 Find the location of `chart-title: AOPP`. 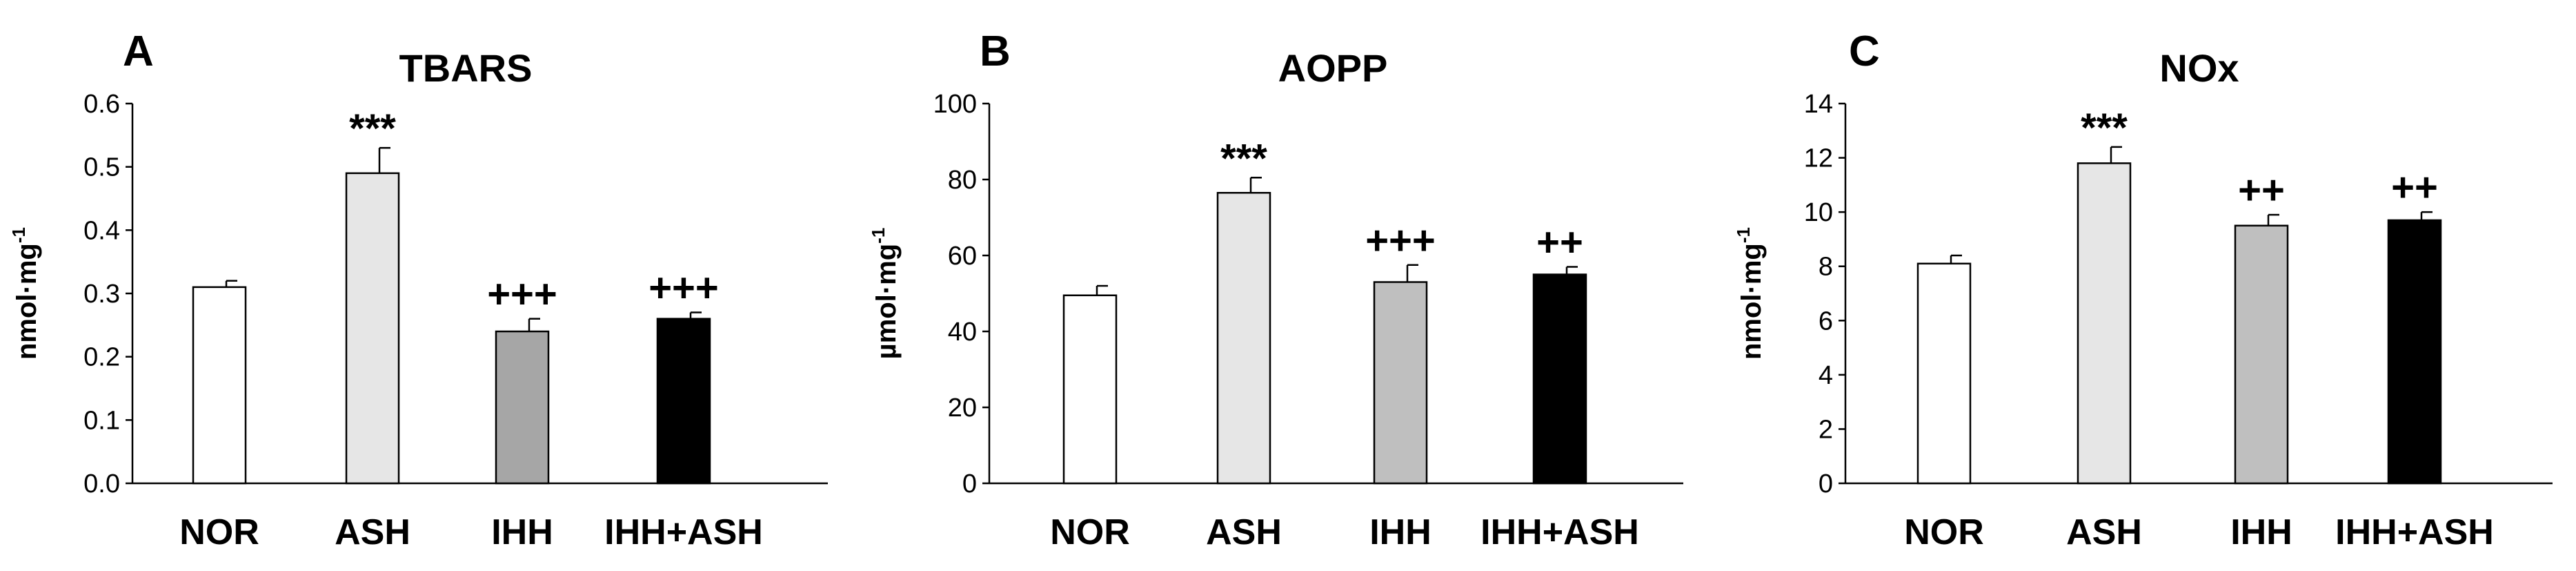

chart-title: AOPP is located at coordinates (1333, 68).